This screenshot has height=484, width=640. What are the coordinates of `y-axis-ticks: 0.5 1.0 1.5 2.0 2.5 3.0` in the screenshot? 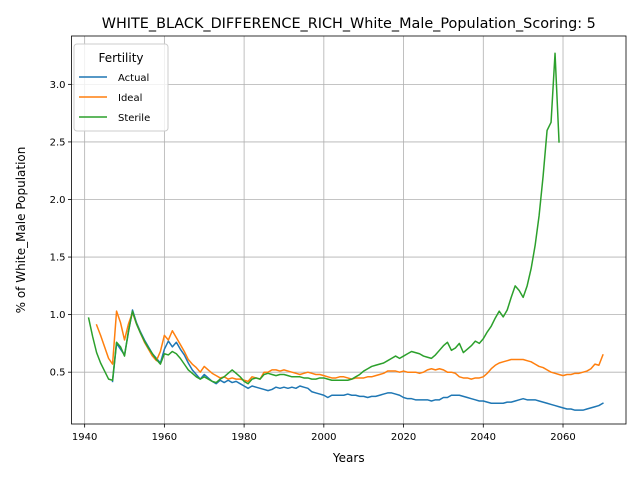 It's located at (61, 229).